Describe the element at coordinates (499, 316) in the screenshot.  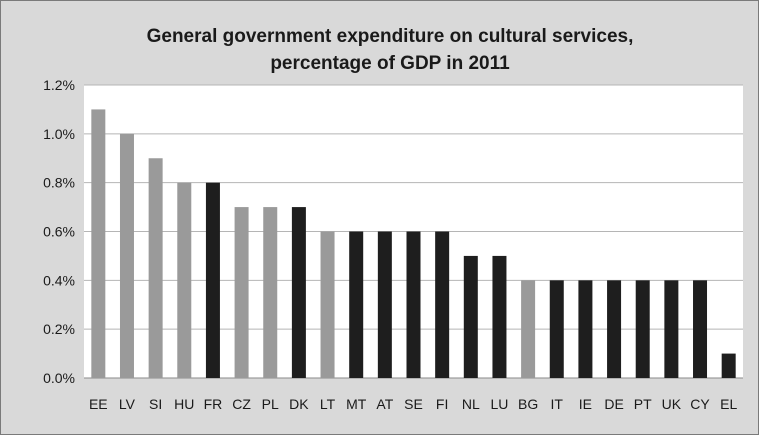
I see `bar-lu` at that location.